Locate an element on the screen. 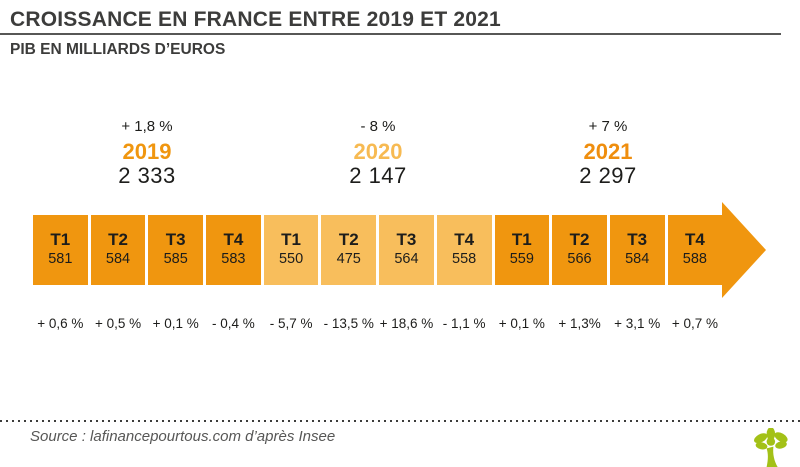 The width and height of the screenshot is (800, 467). arrow-head-icon is located at coordinates (744, 250).